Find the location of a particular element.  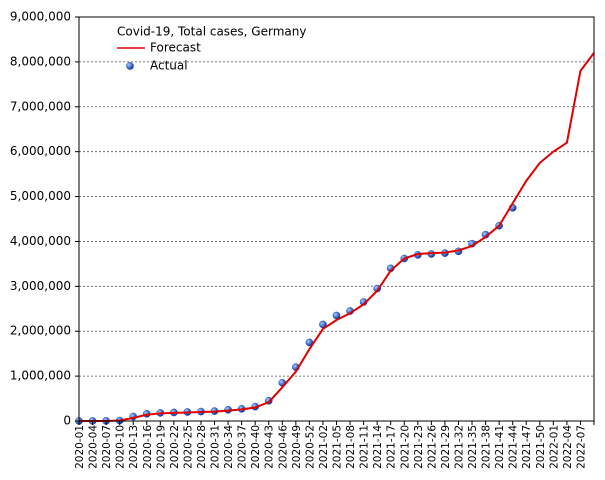

x-tick-label: 2021-20 is located at coordinates (405, 447).